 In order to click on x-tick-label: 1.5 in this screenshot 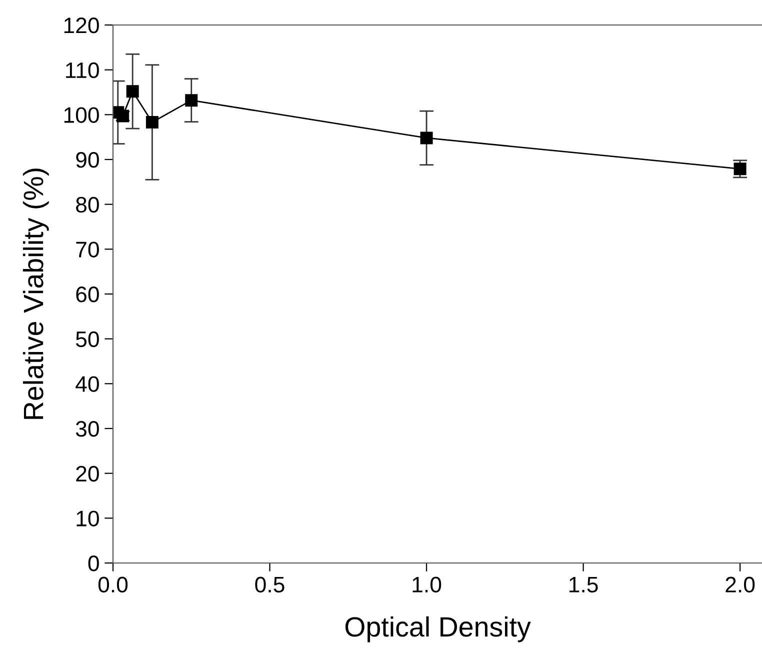, I will do `click(584, 585)`.